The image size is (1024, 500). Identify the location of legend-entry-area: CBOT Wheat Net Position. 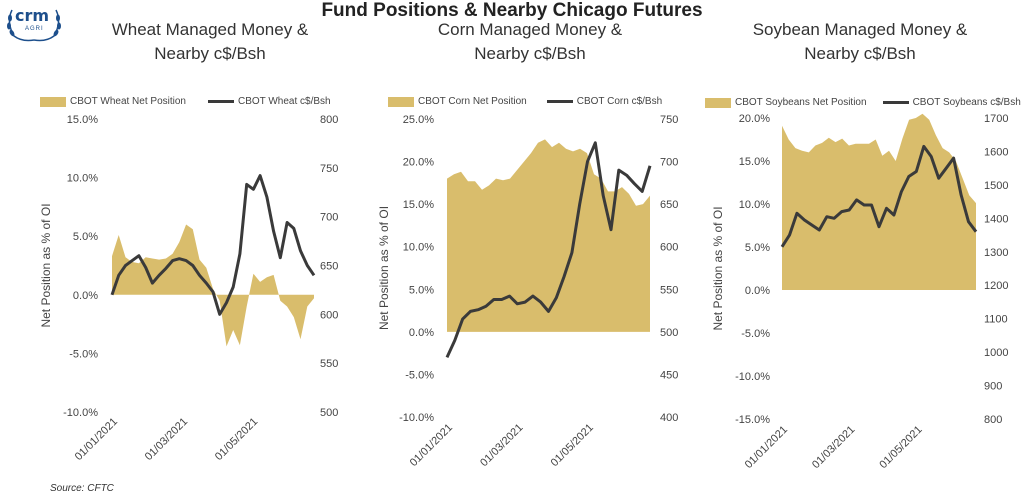
(113, 101).